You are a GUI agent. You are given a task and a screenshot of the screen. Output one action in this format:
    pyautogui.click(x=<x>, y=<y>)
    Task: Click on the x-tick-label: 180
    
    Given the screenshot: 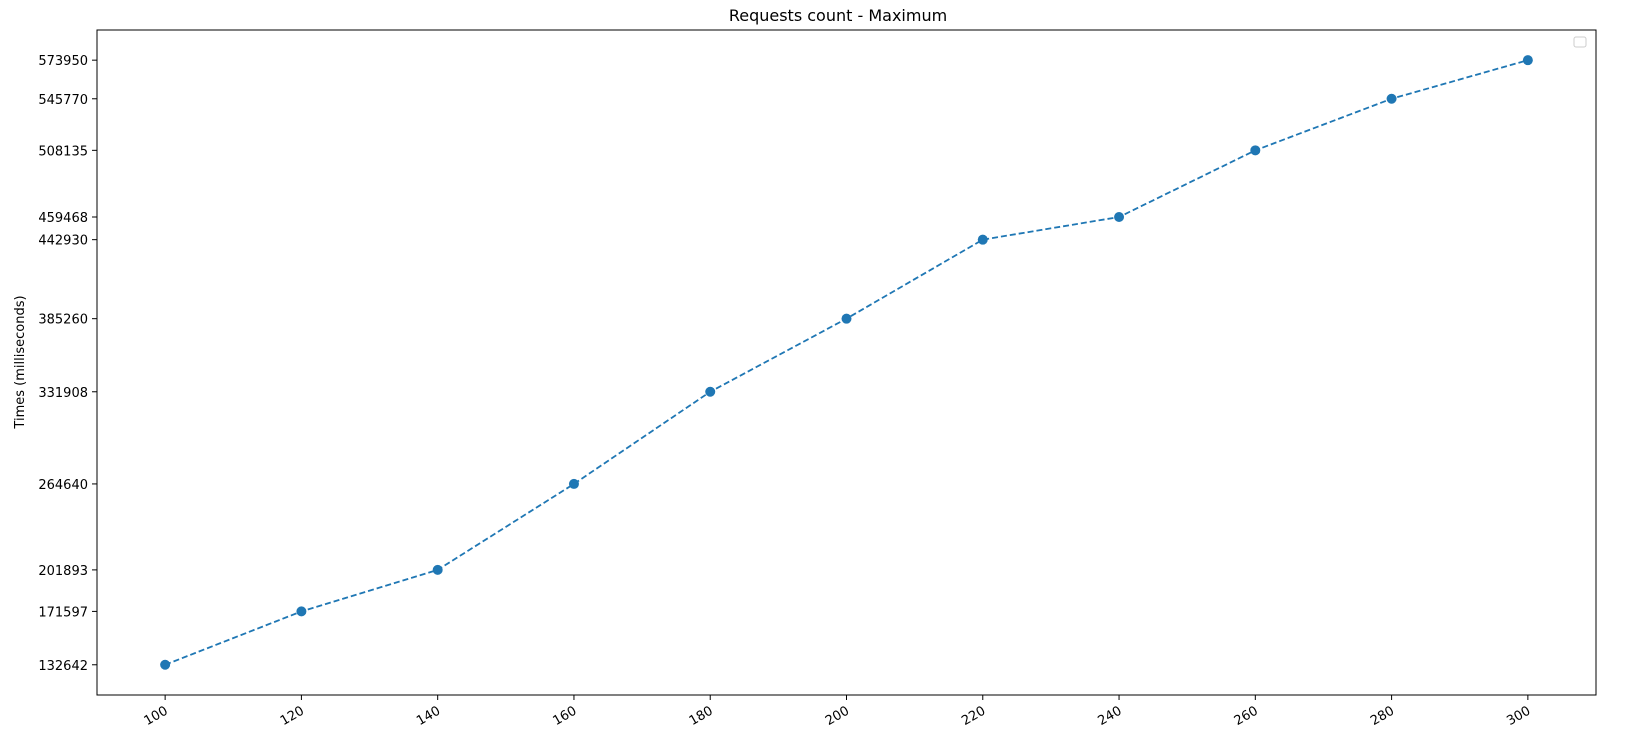 What is the action you would take?
    pyautogui.click(x=701, y=716)
    